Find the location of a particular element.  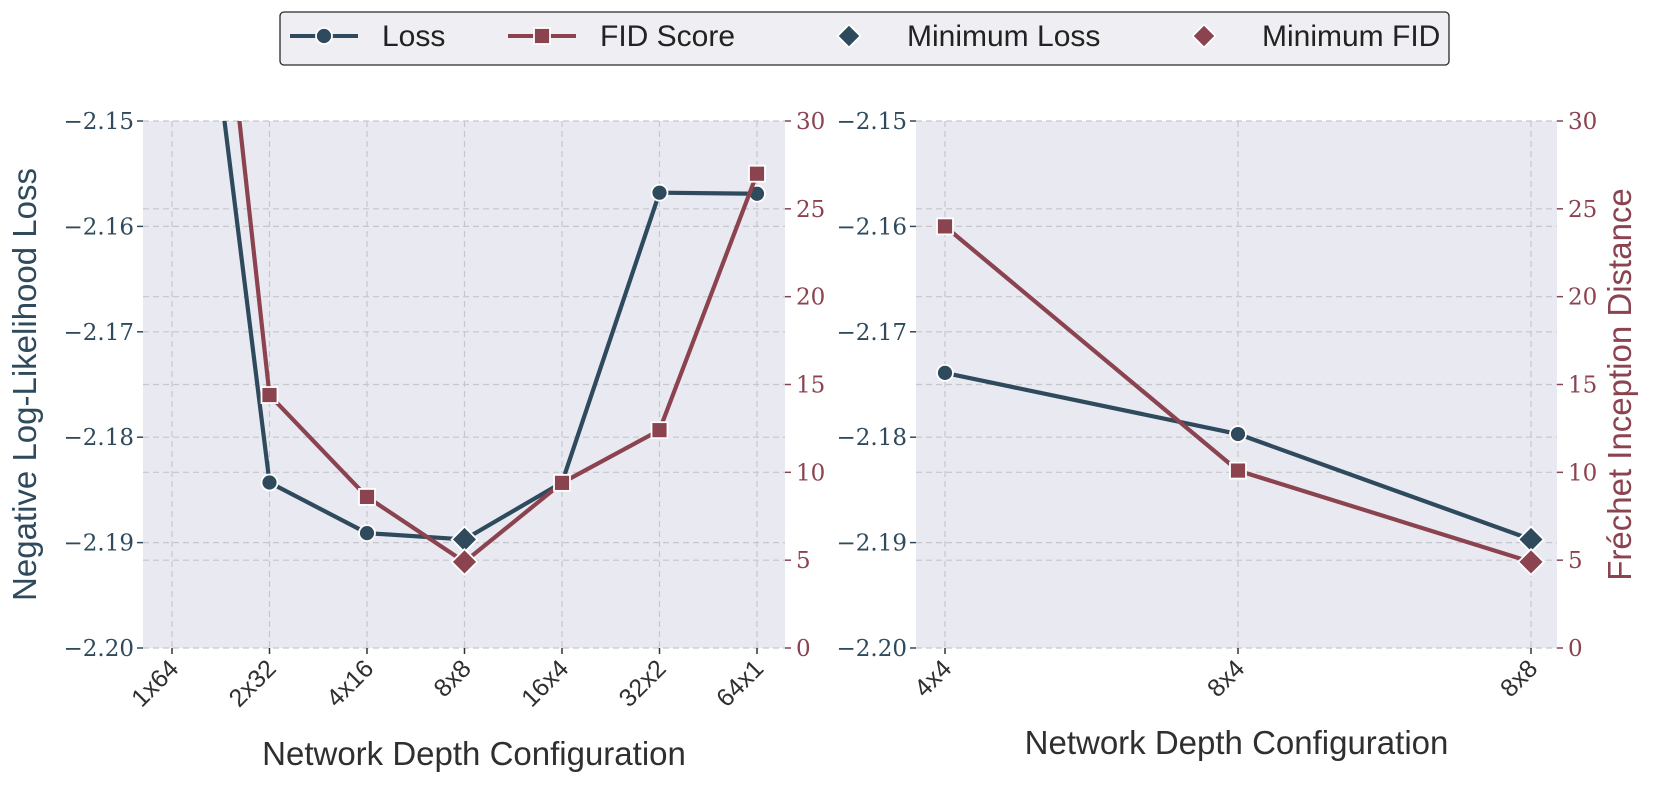

legend-marker-circle is located at coordinates (324, 36).